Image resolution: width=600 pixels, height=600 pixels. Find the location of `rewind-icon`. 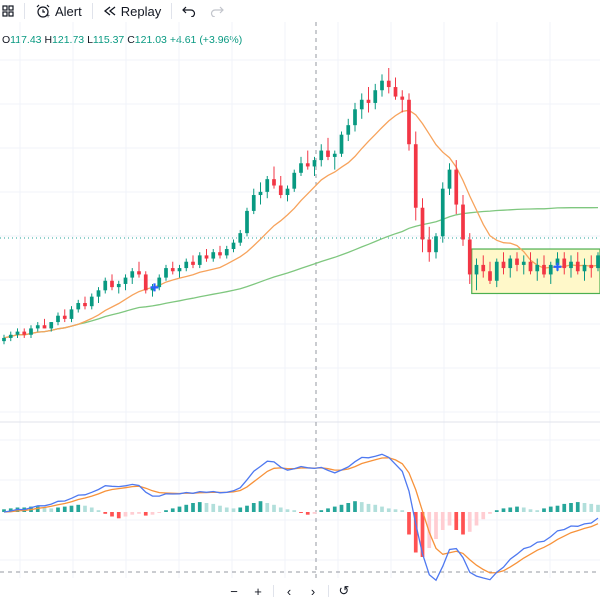

rewind-icon is located at coordinates (109, 11).